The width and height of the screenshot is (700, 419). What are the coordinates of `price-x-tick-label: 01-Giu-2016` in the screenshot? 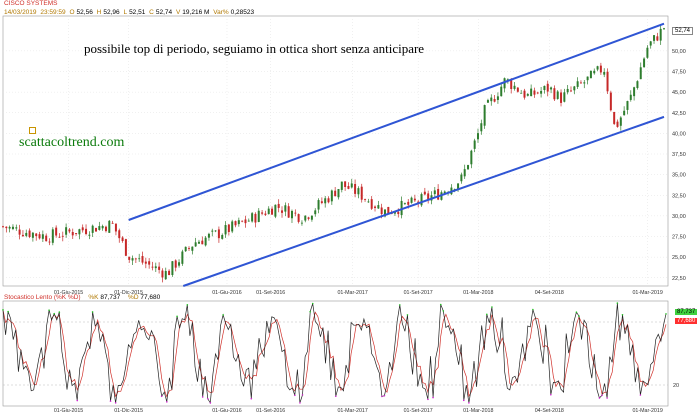 It's located at (226, 293).